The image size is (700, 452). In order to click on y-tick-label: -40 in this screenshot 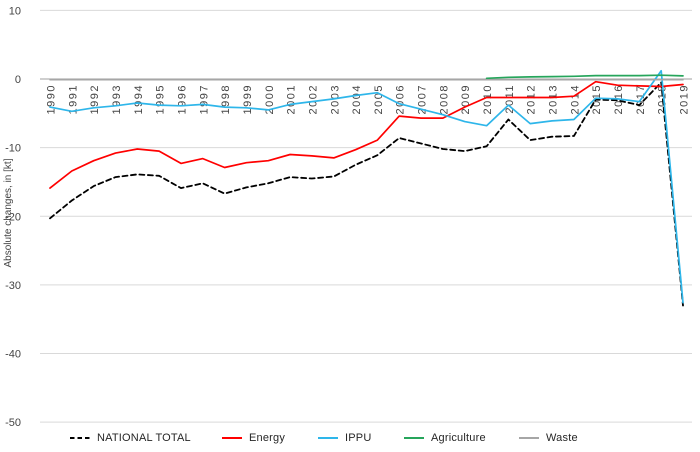, I will do `click(13, 355)`.